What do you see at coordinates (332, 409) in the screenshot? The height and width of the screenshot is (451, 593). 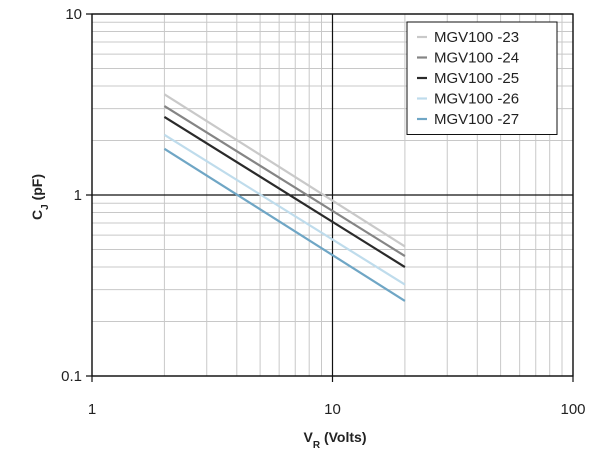 I see `x-tick-label: 10` at bounding box center [332, 409].